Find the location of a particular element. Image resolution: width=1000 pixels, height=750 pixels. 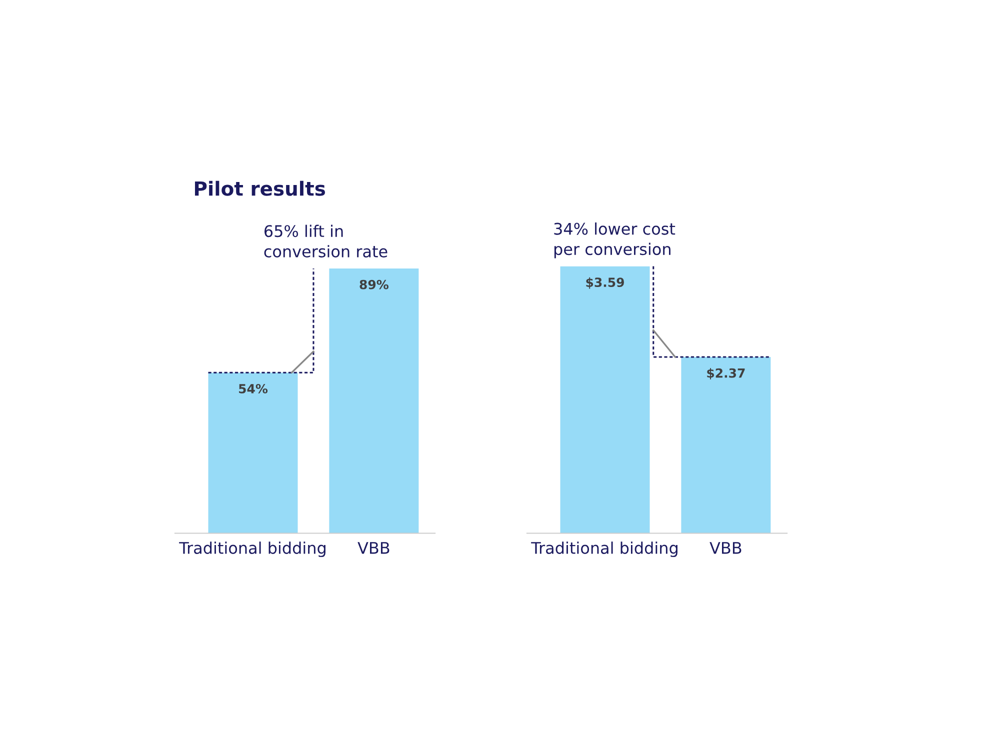

data-label: 54% is located at coordinates (253, 389).